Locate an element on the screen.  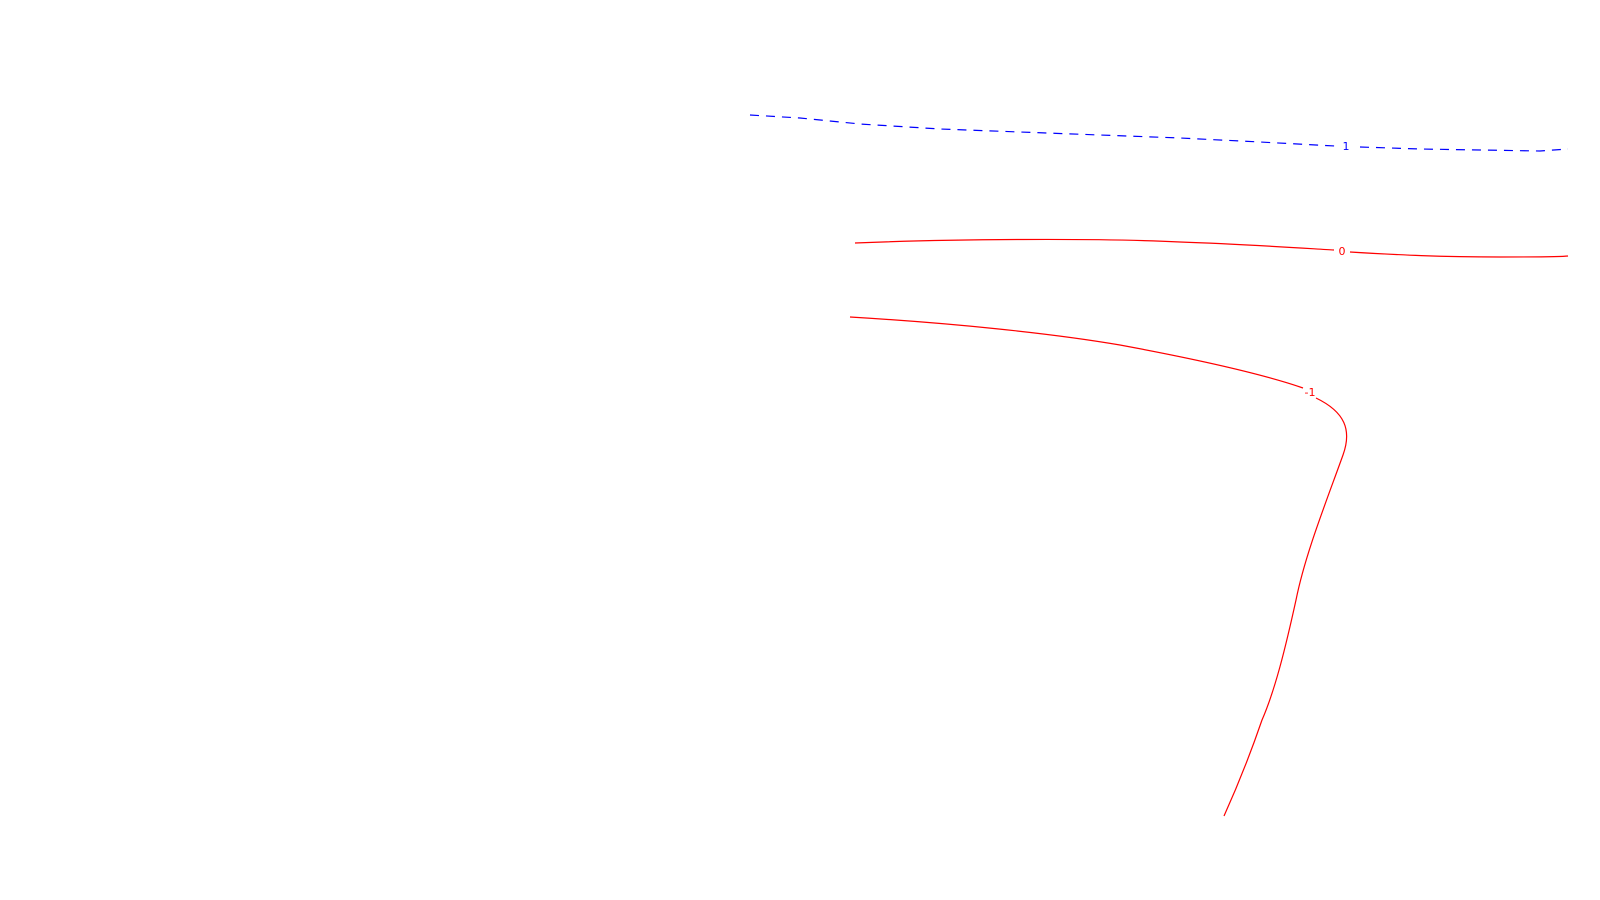
contour-line-neg1-continued is located at coordinates (1285, 607).